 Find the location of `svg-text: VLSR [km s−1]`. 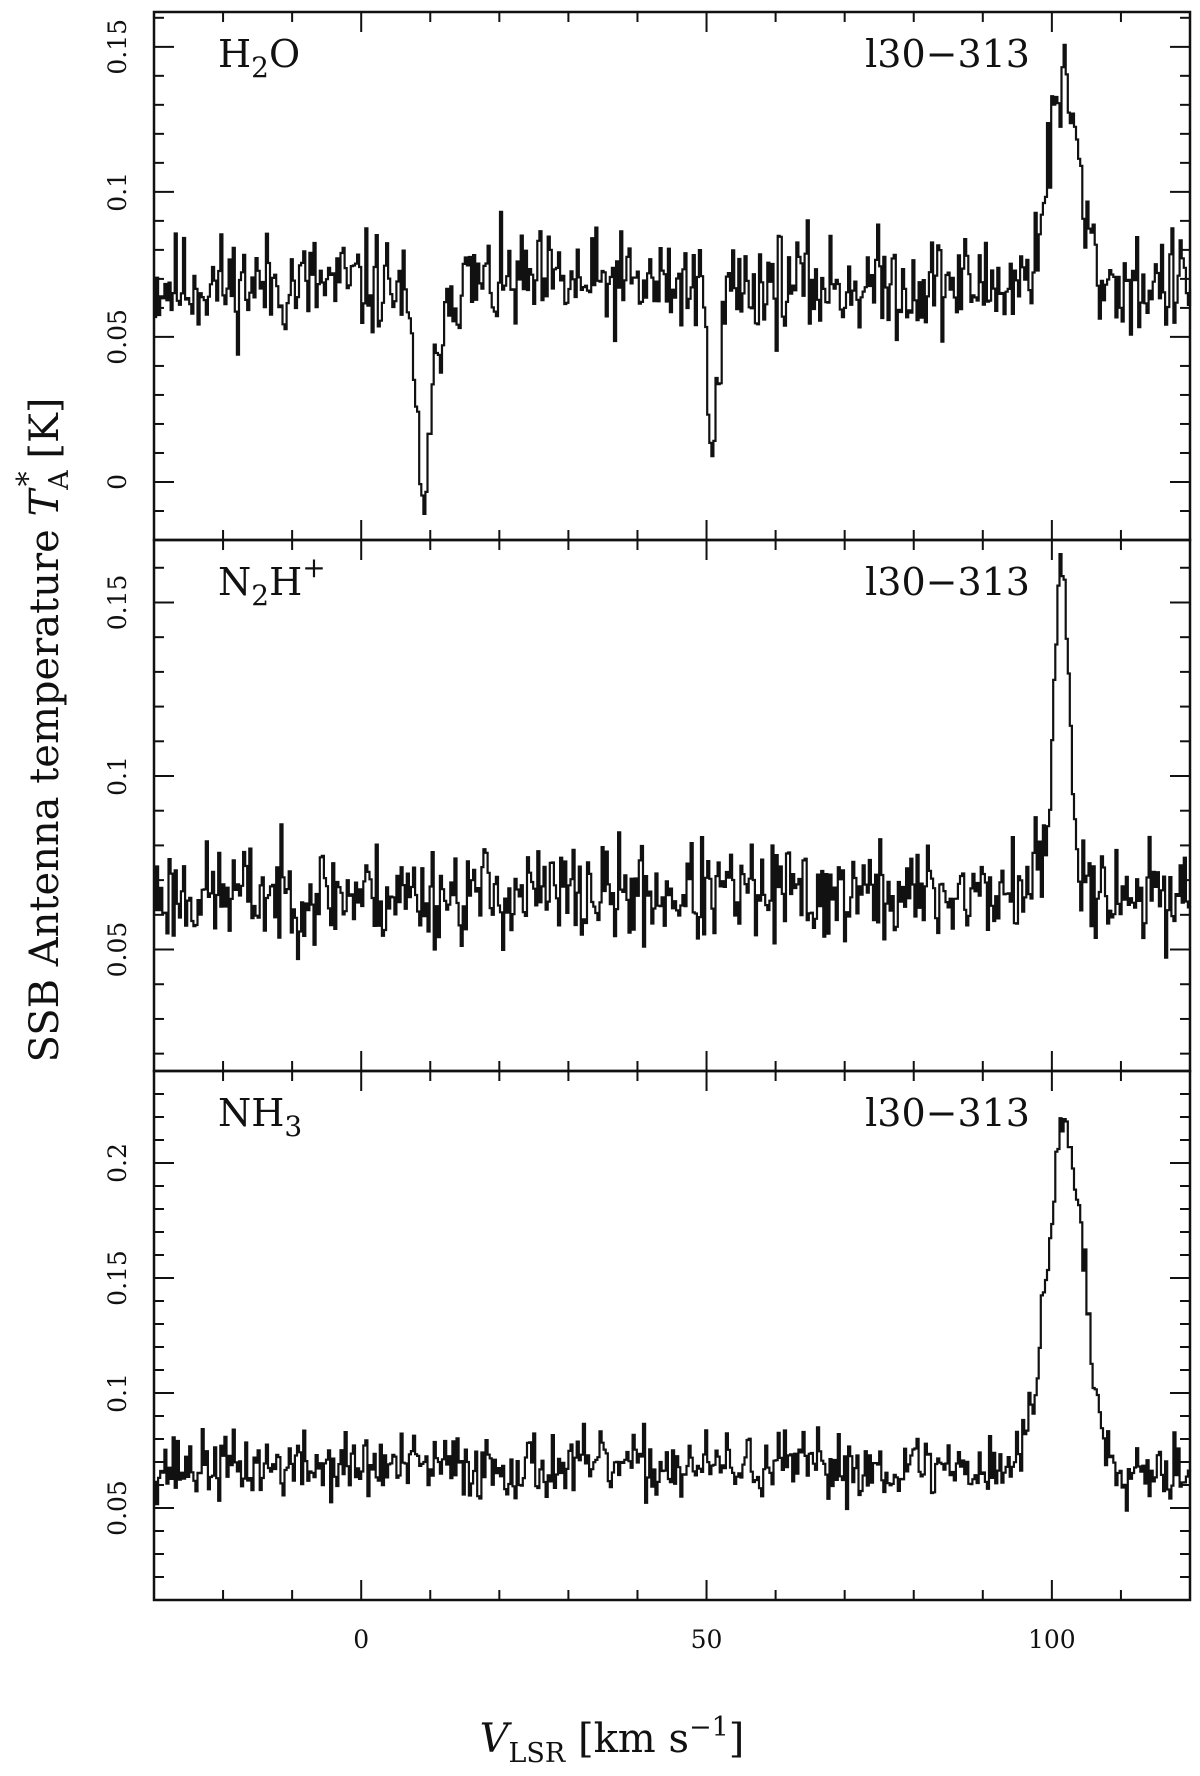

svg-text: VLSR [km s−1] is located at coordinates (612, 1740).